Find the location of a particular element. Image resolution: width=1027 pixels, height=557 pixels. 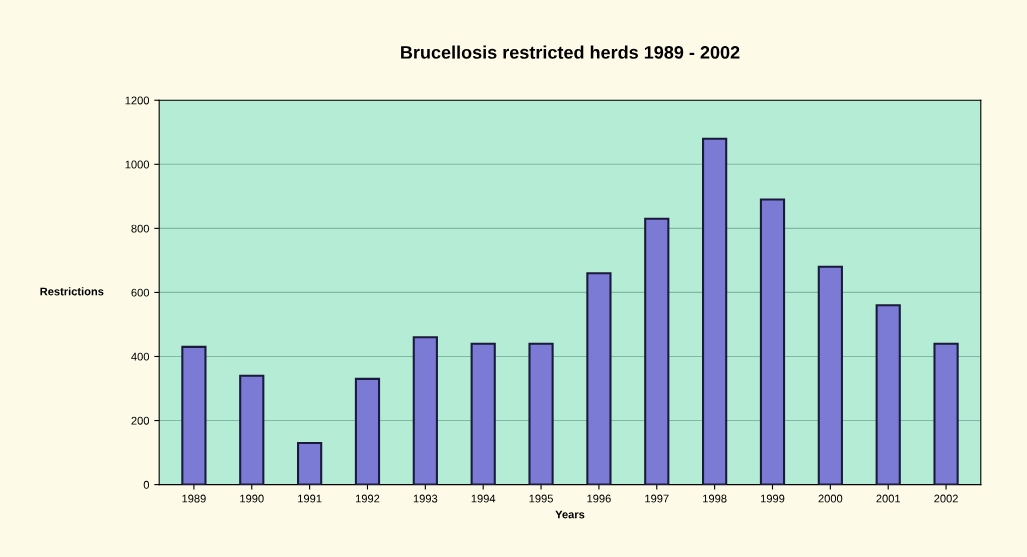

y-tick-label: 400 is located at coordinates (140, 356).